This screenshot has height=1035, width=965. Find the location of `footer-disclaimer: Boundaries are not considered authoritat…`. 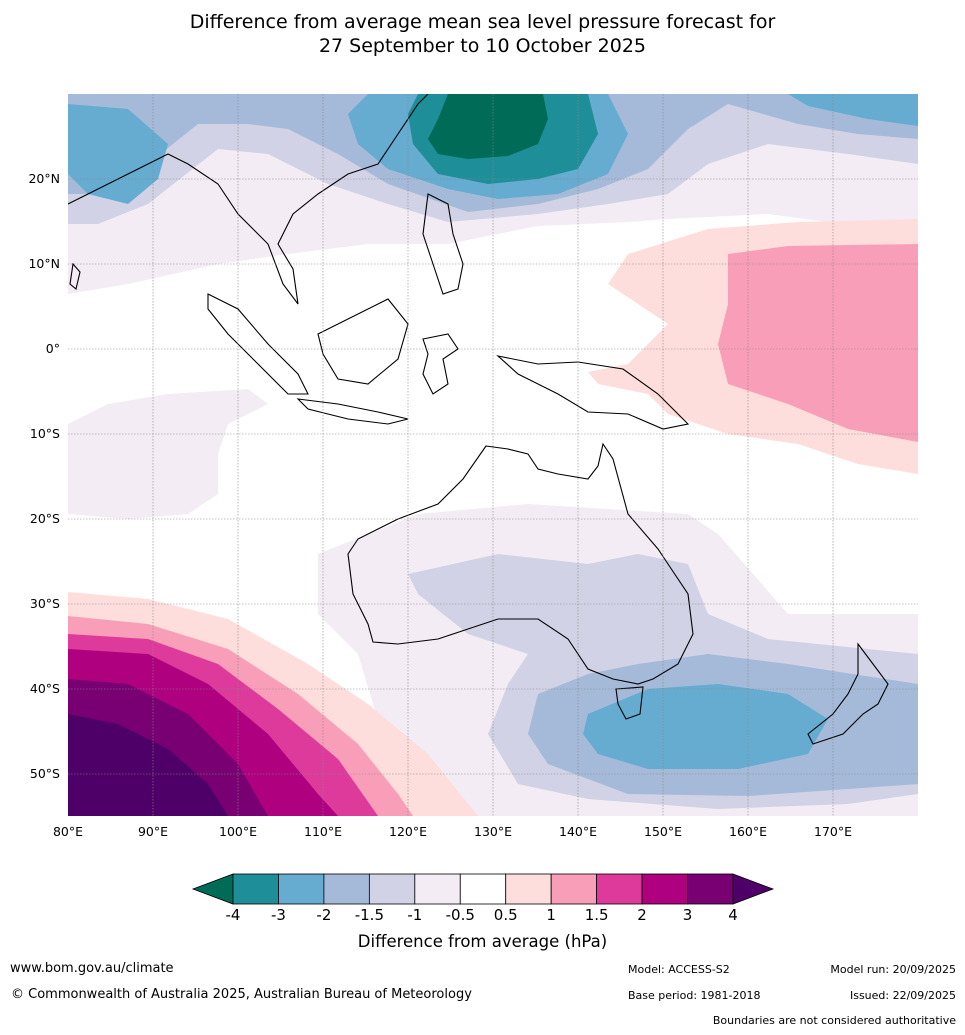

footer-disclaimer: Boundaries are not considered authoritat… is located at coordinates (834, 1020).